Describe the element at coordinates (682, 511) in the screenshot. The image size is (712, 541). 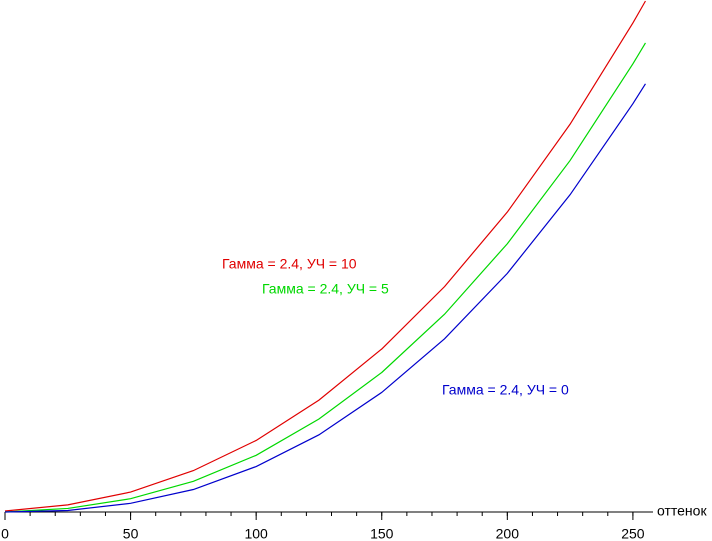
I see `x-axis-label: оттенок` at that location.